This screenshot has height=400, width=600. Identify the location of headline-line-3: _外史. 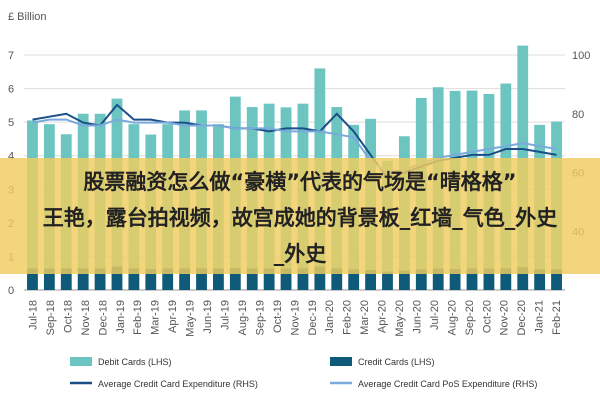
(300, 254).